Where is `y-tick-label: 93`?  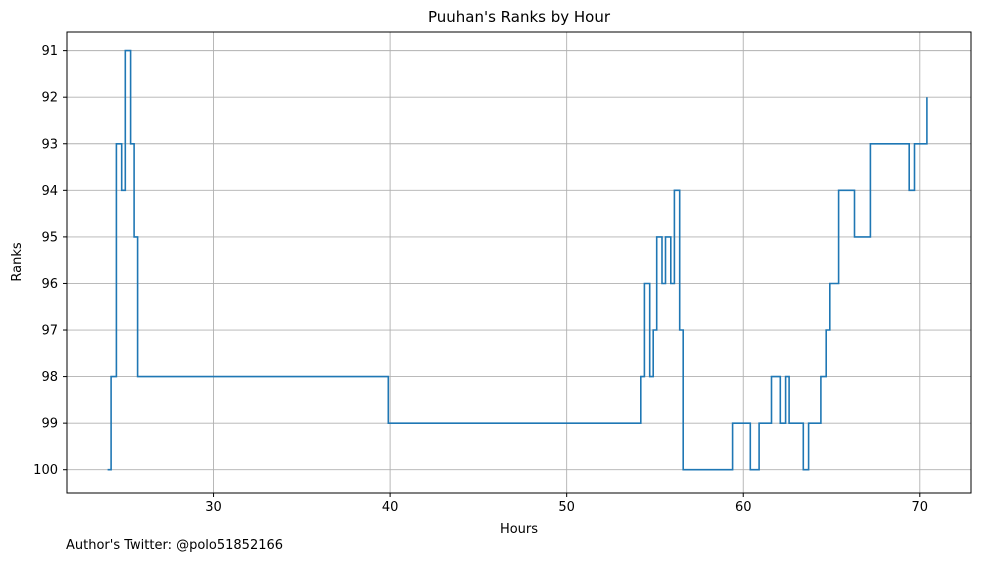 y-tick-label: 93 is located at coordinates (49, 144).